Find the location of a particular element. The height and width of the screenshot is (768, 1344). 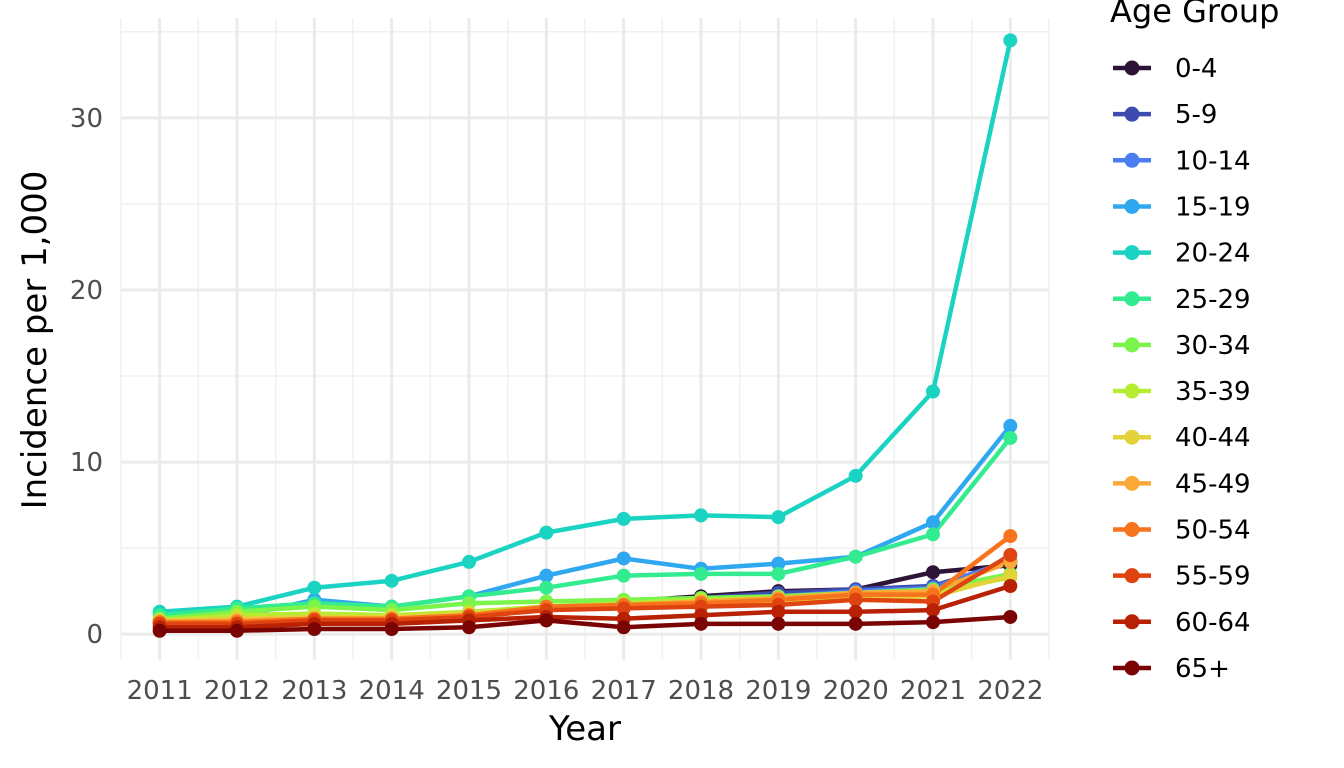

legend-label: 15-19 is located at coordinates (1213, 207).